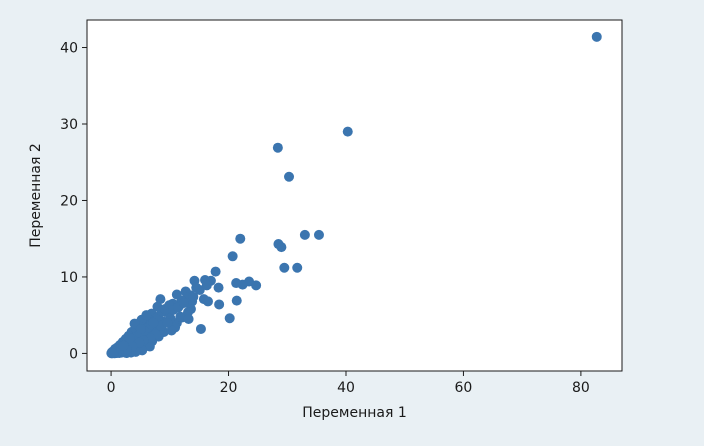 The width and height of the screenshot is (704, 446). Describe the element at coordinates (69, 125) in the screenshot. I see `y-tick-label: 30` at that location.